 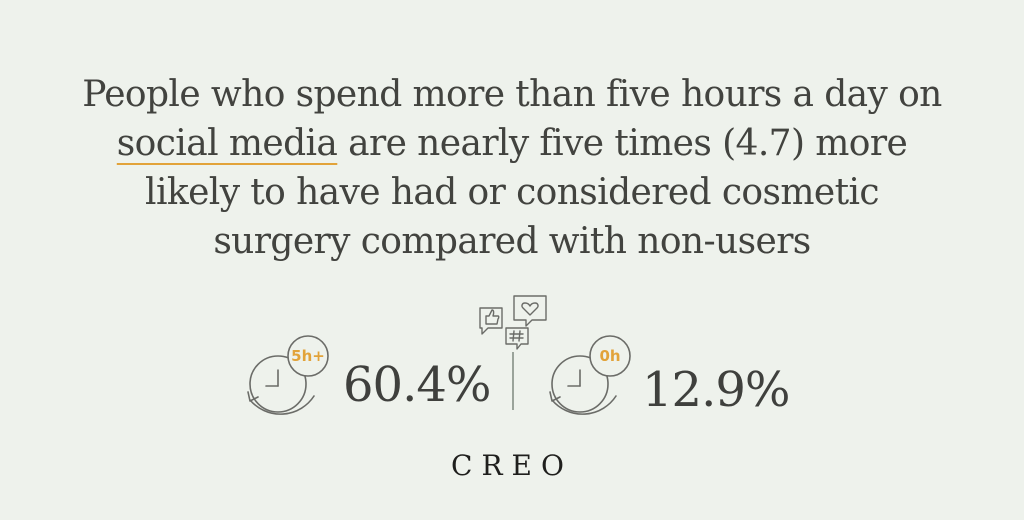 What do you see at coordinates (530, 311) in the screenshot?
I see `heart-bubble-icon` at bounding box center [530, 311].